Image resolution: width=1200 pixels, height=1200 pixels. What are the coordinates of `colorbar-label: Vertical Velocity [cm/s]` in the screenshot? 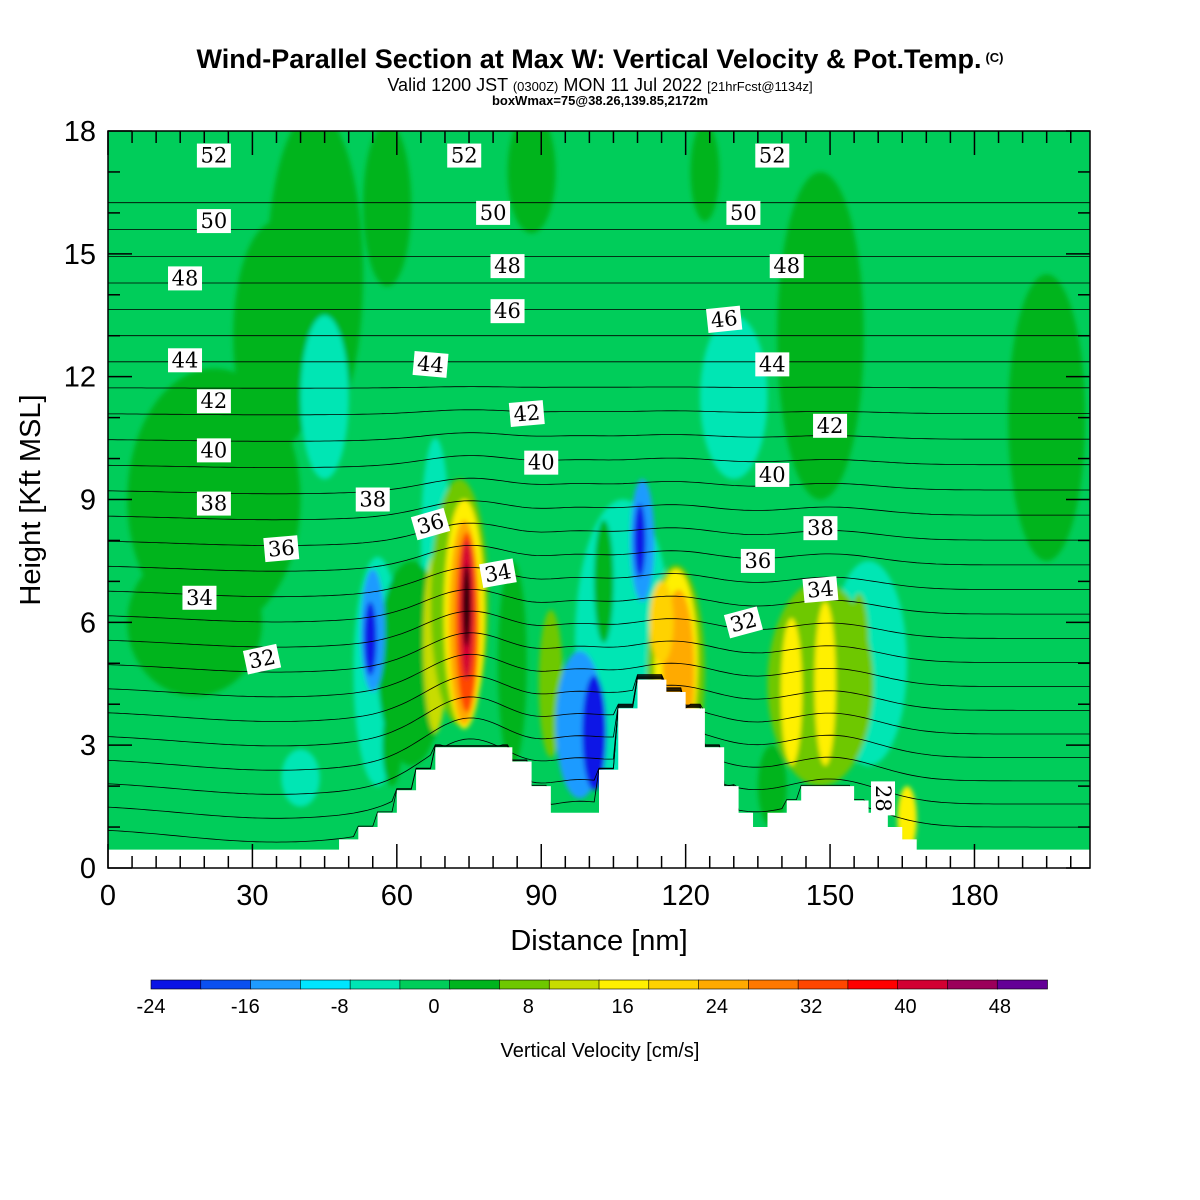 It's located at (600, 1051).